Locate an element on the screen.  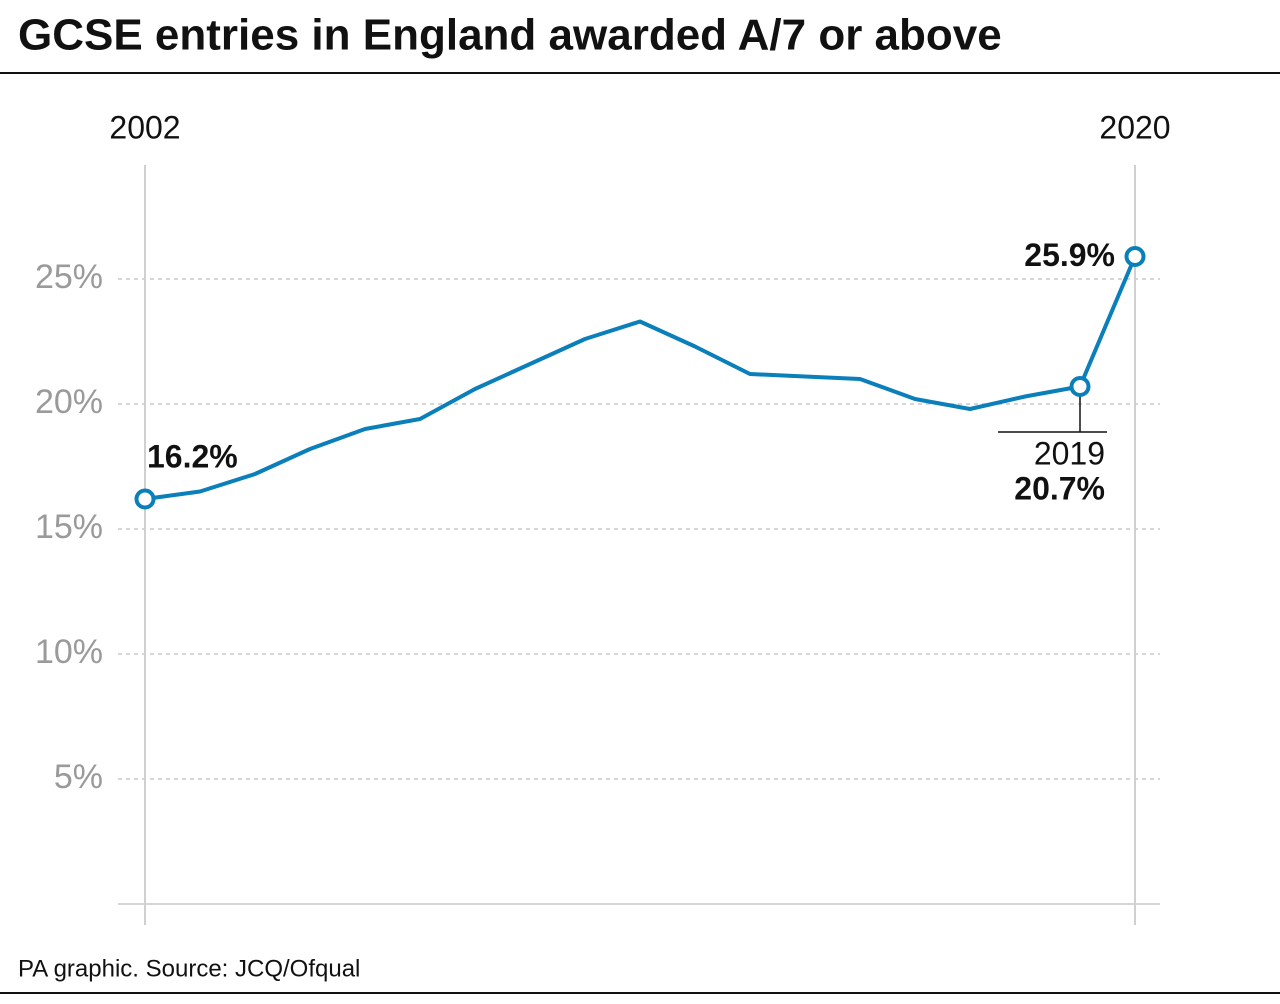
y-tick-label: 5% is located at coordinates (78, 777).